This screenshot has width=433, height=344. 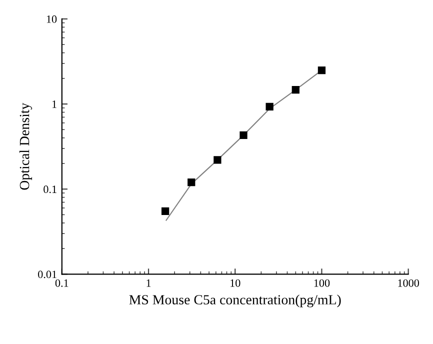 What do you see at coordinates (148, 283) in the screenshot?
I see `x-tick-label: 1` at bounding box center [148, 283].